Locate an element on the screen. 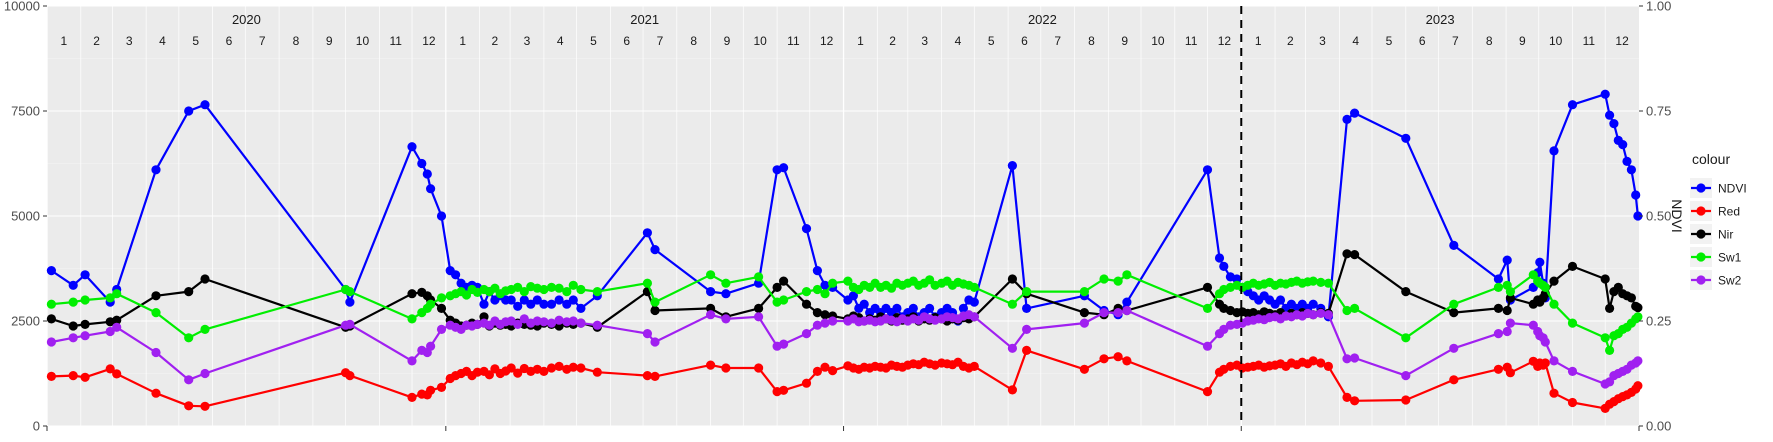  month-label: 7 is located at coordinates (262, 41).